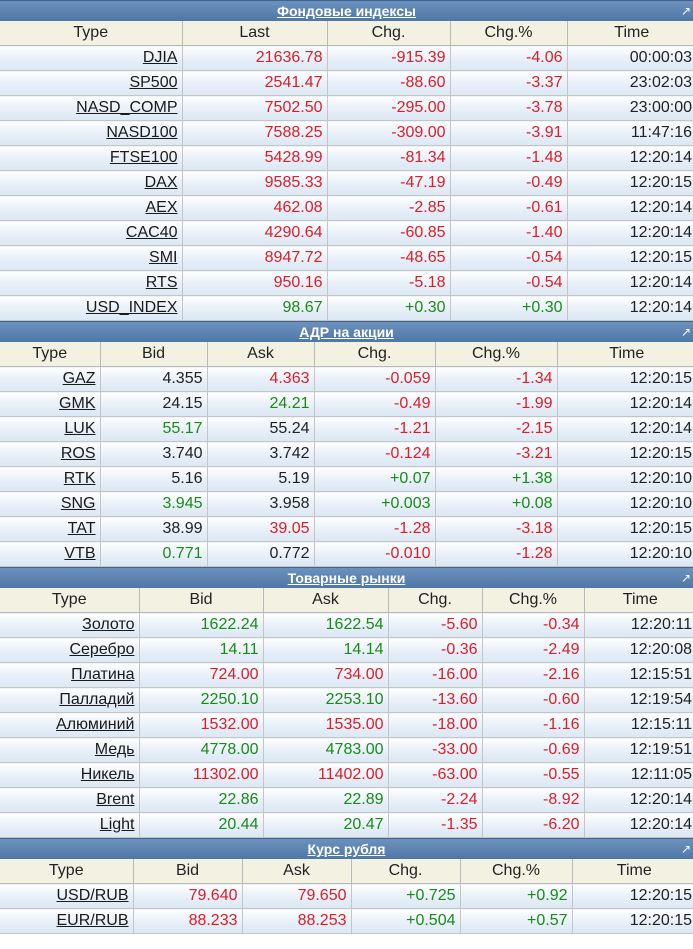 Image resolution: width=693 pixels, height=949 pixels. I want to click on last-cell: 21636.78, so click(255, 58).